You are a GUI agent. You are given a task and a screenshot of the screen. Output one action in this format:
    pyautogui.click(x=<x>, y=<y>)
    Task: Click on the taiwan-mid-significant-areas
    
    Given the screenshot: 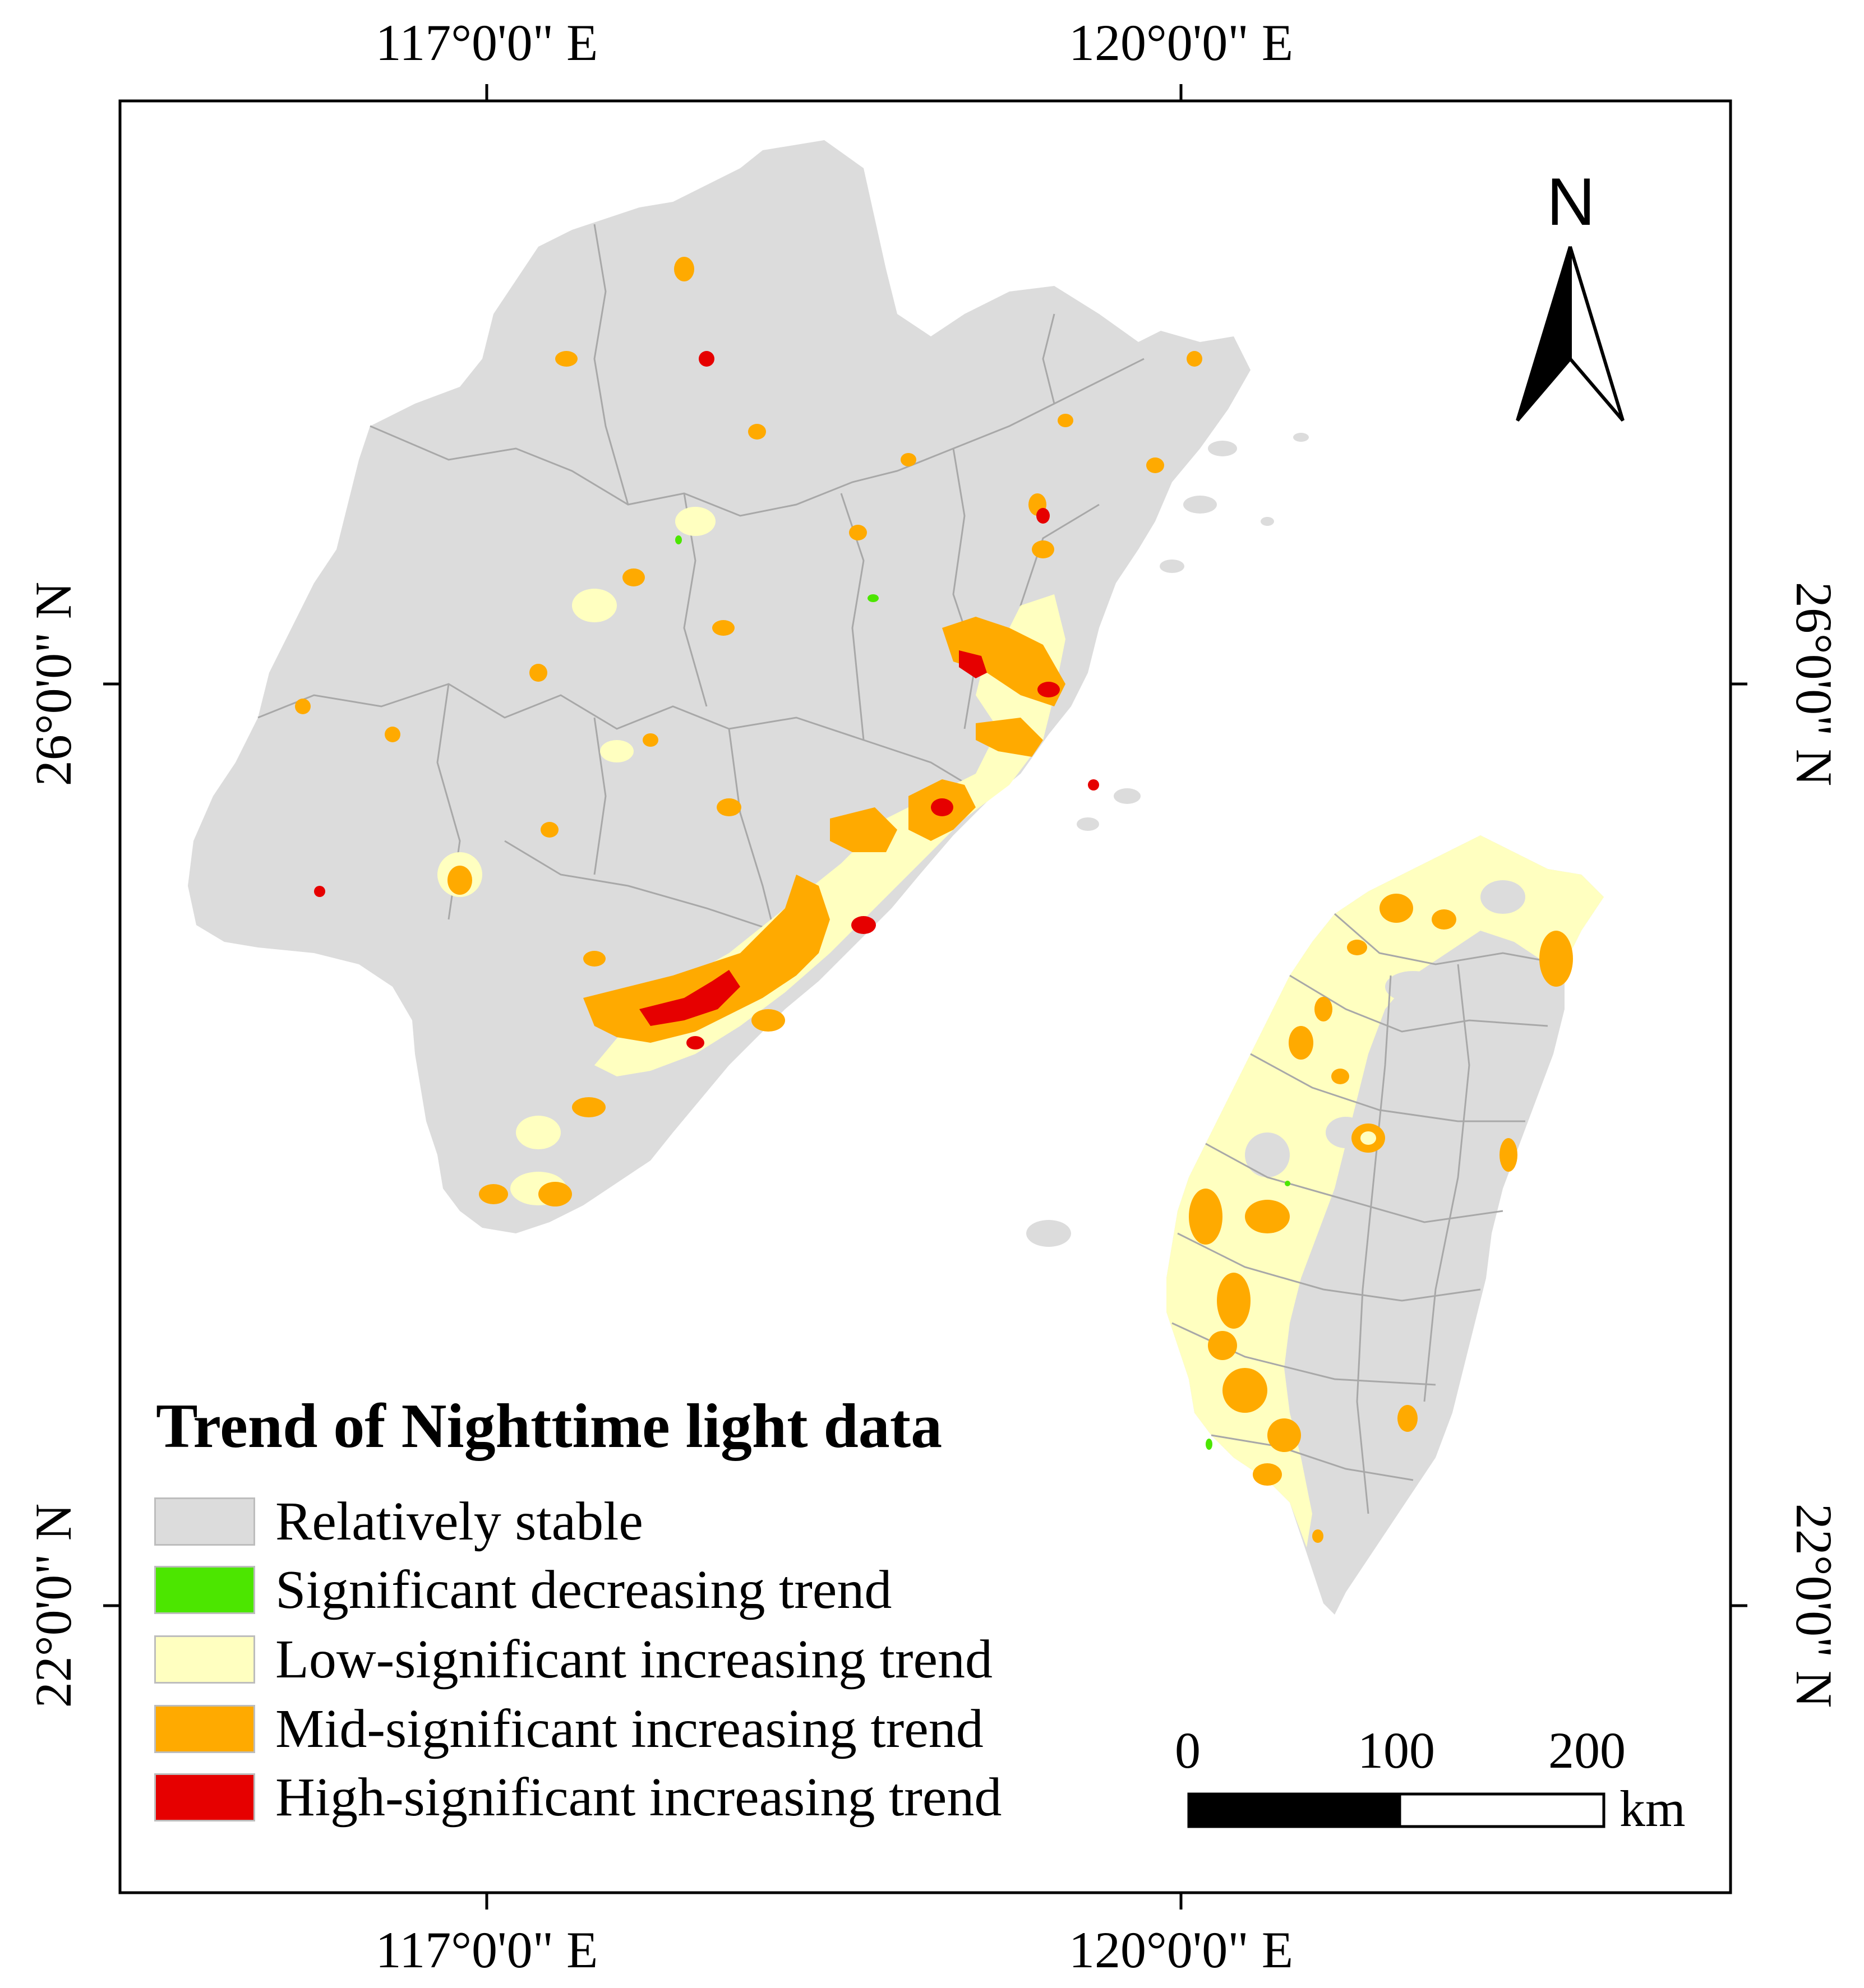 What is the action you would take?
    pyautogui.click(x=1381, y=1218)
    